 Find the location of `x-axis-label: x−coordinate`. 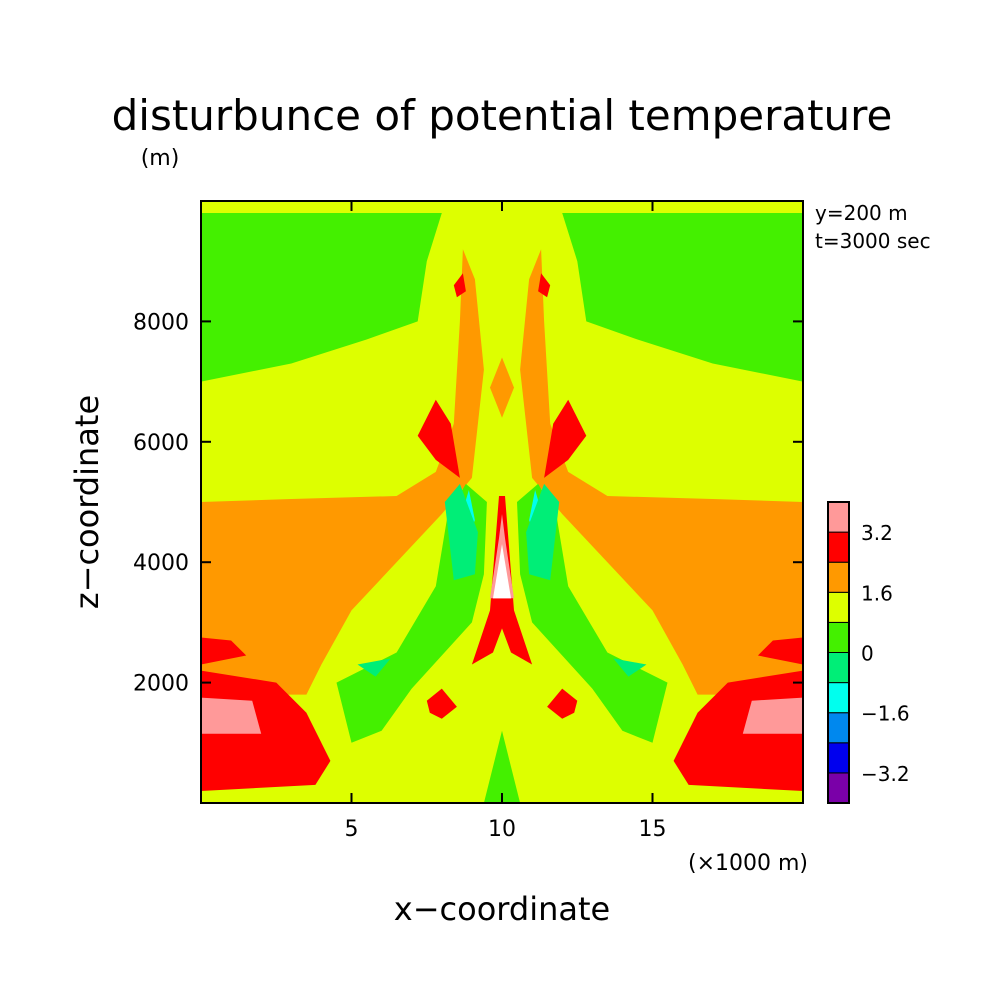

x-axis-label: x−coordinate is located at coordinates (502, 909).